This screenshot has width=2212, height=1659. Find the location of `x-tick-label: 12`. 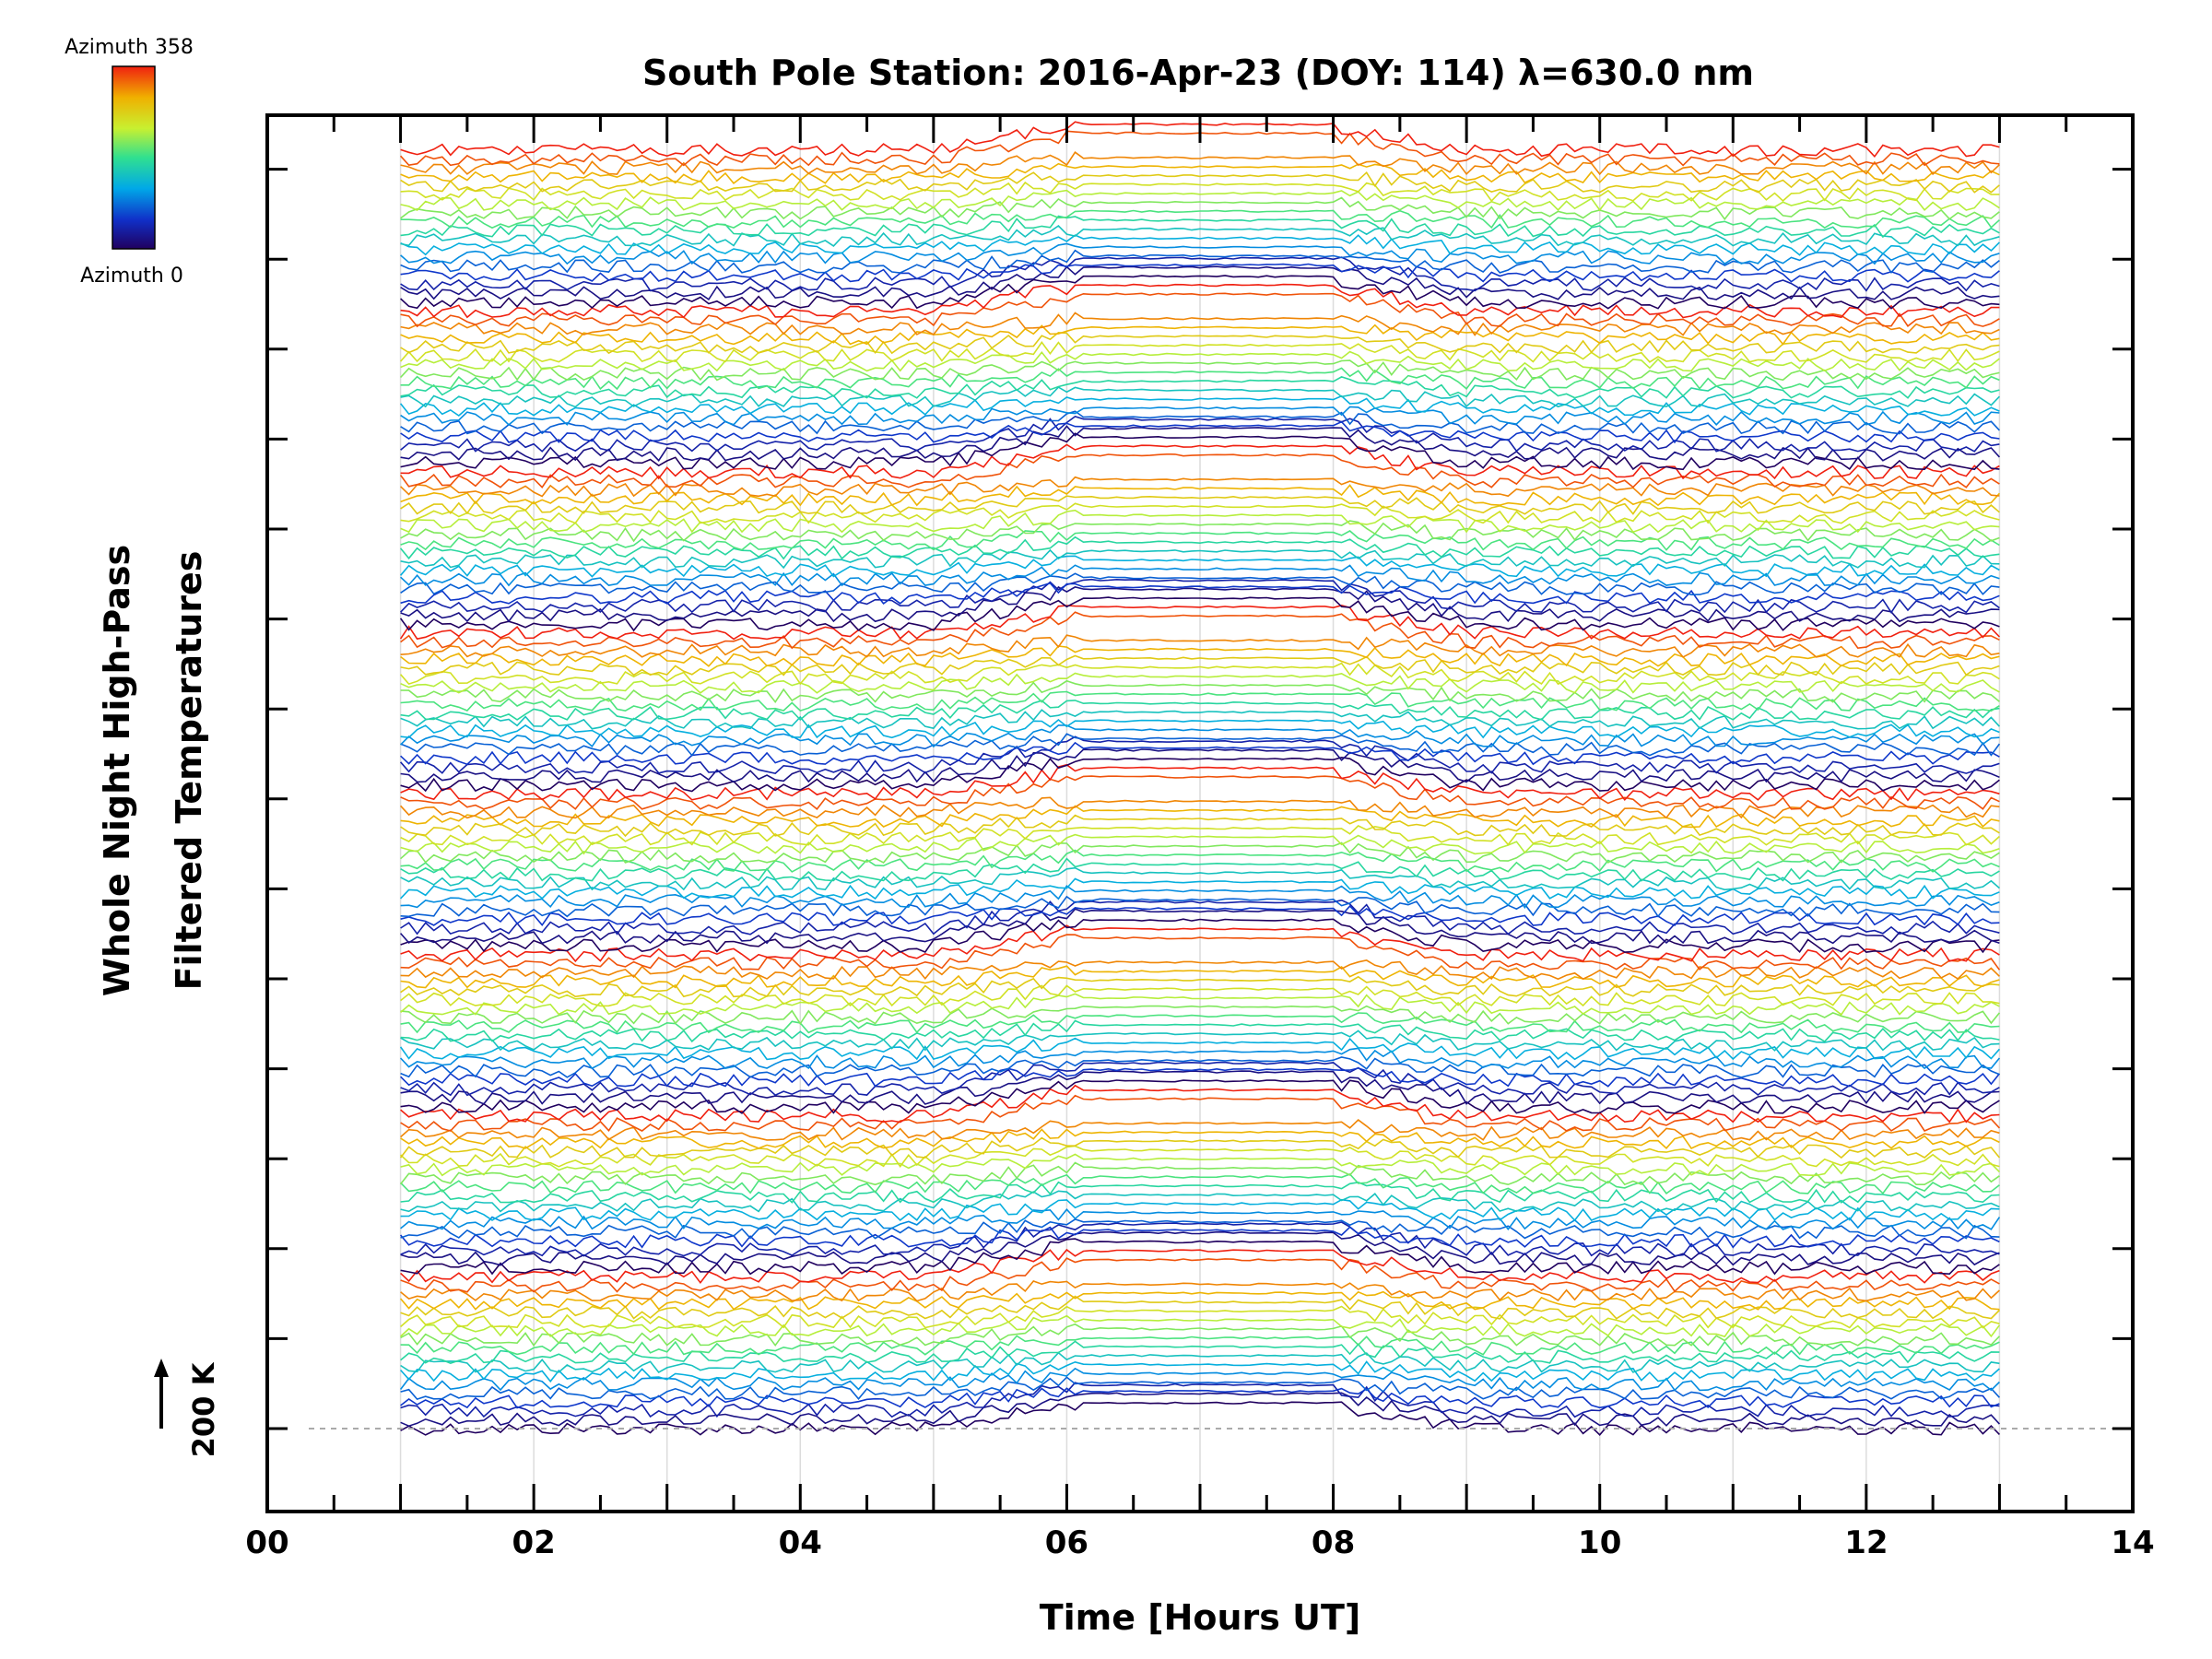

x-tick-label: 12 is located at coordinates (1866, 1542).